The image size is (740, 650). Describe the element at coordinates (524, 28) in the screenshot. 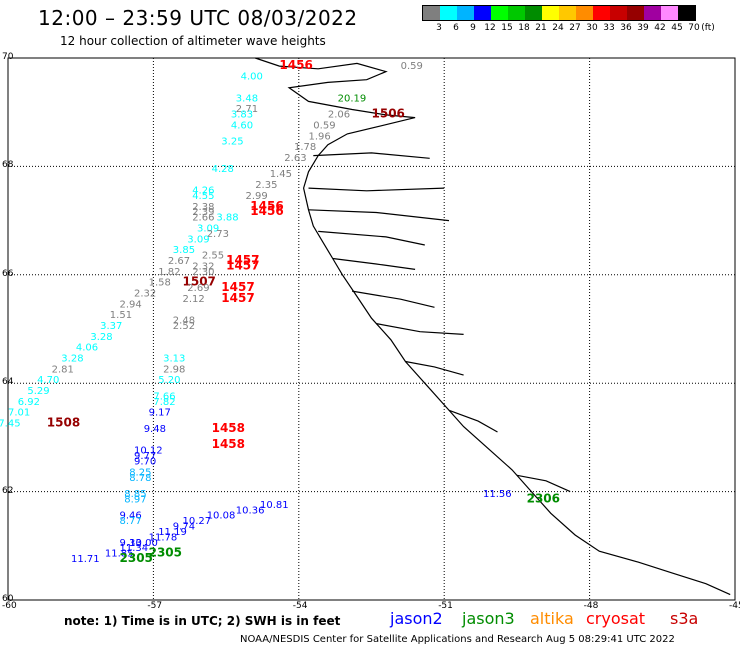

I see `scale-label: 18` at that location.